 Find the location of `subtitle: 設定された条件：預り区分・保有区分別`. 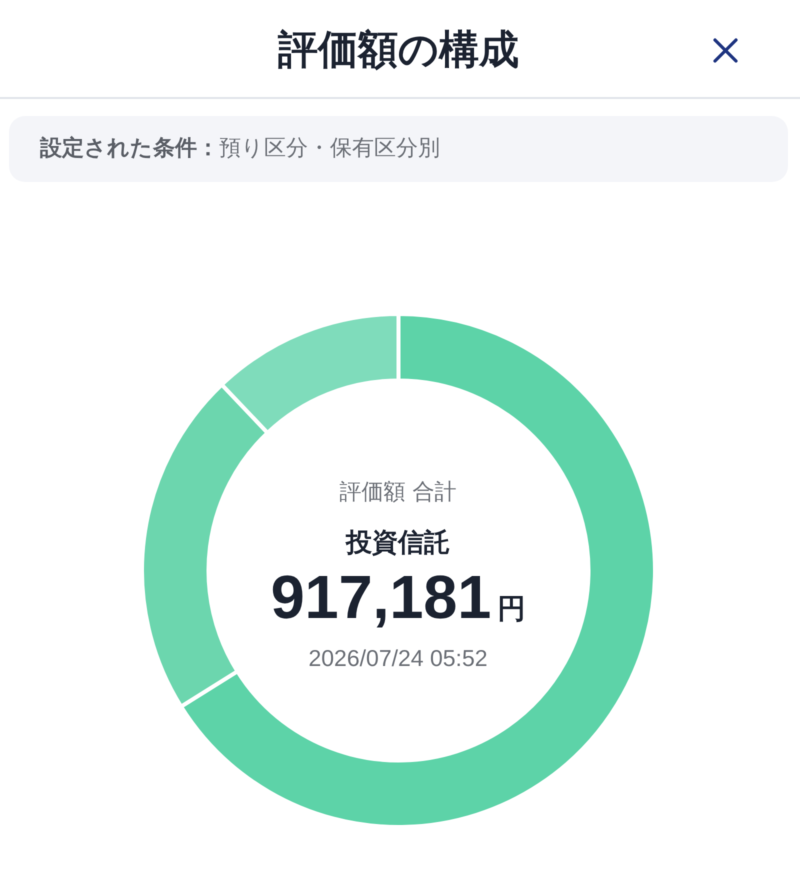

subtitle: 設定された条件：預り区分・保有区分別 is located at coordinates (240, 148).